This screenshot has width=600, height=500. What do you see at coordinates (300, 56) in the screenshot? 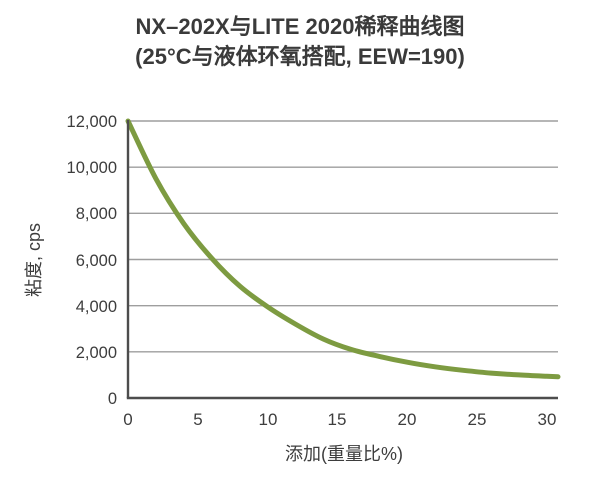
I see `chart-subtitle: (25°C与液体环氧搭配, EEW=190)` at bounding box center [300, 56].